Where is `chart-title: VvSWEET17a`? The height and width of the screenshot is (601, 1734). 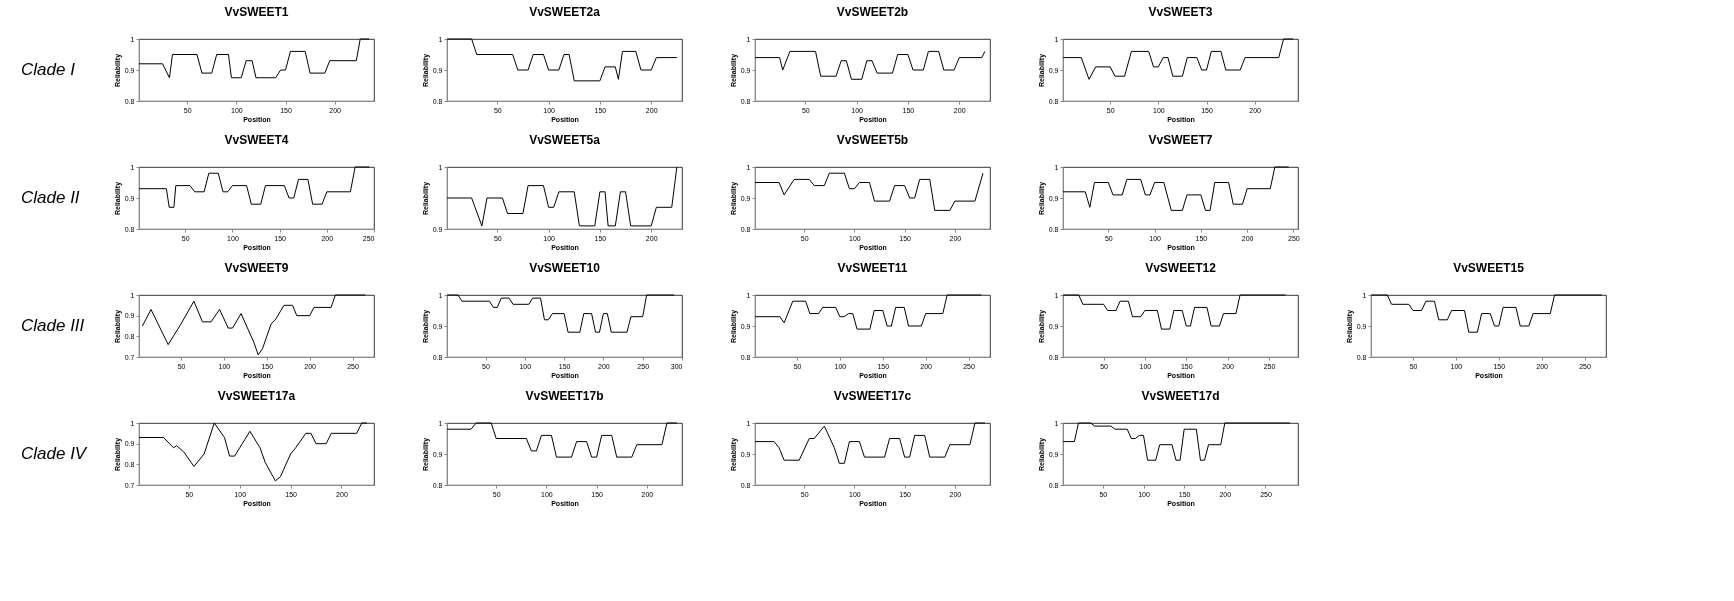
chart-title: VvSWEET17a is located at coordinates (256, 396).